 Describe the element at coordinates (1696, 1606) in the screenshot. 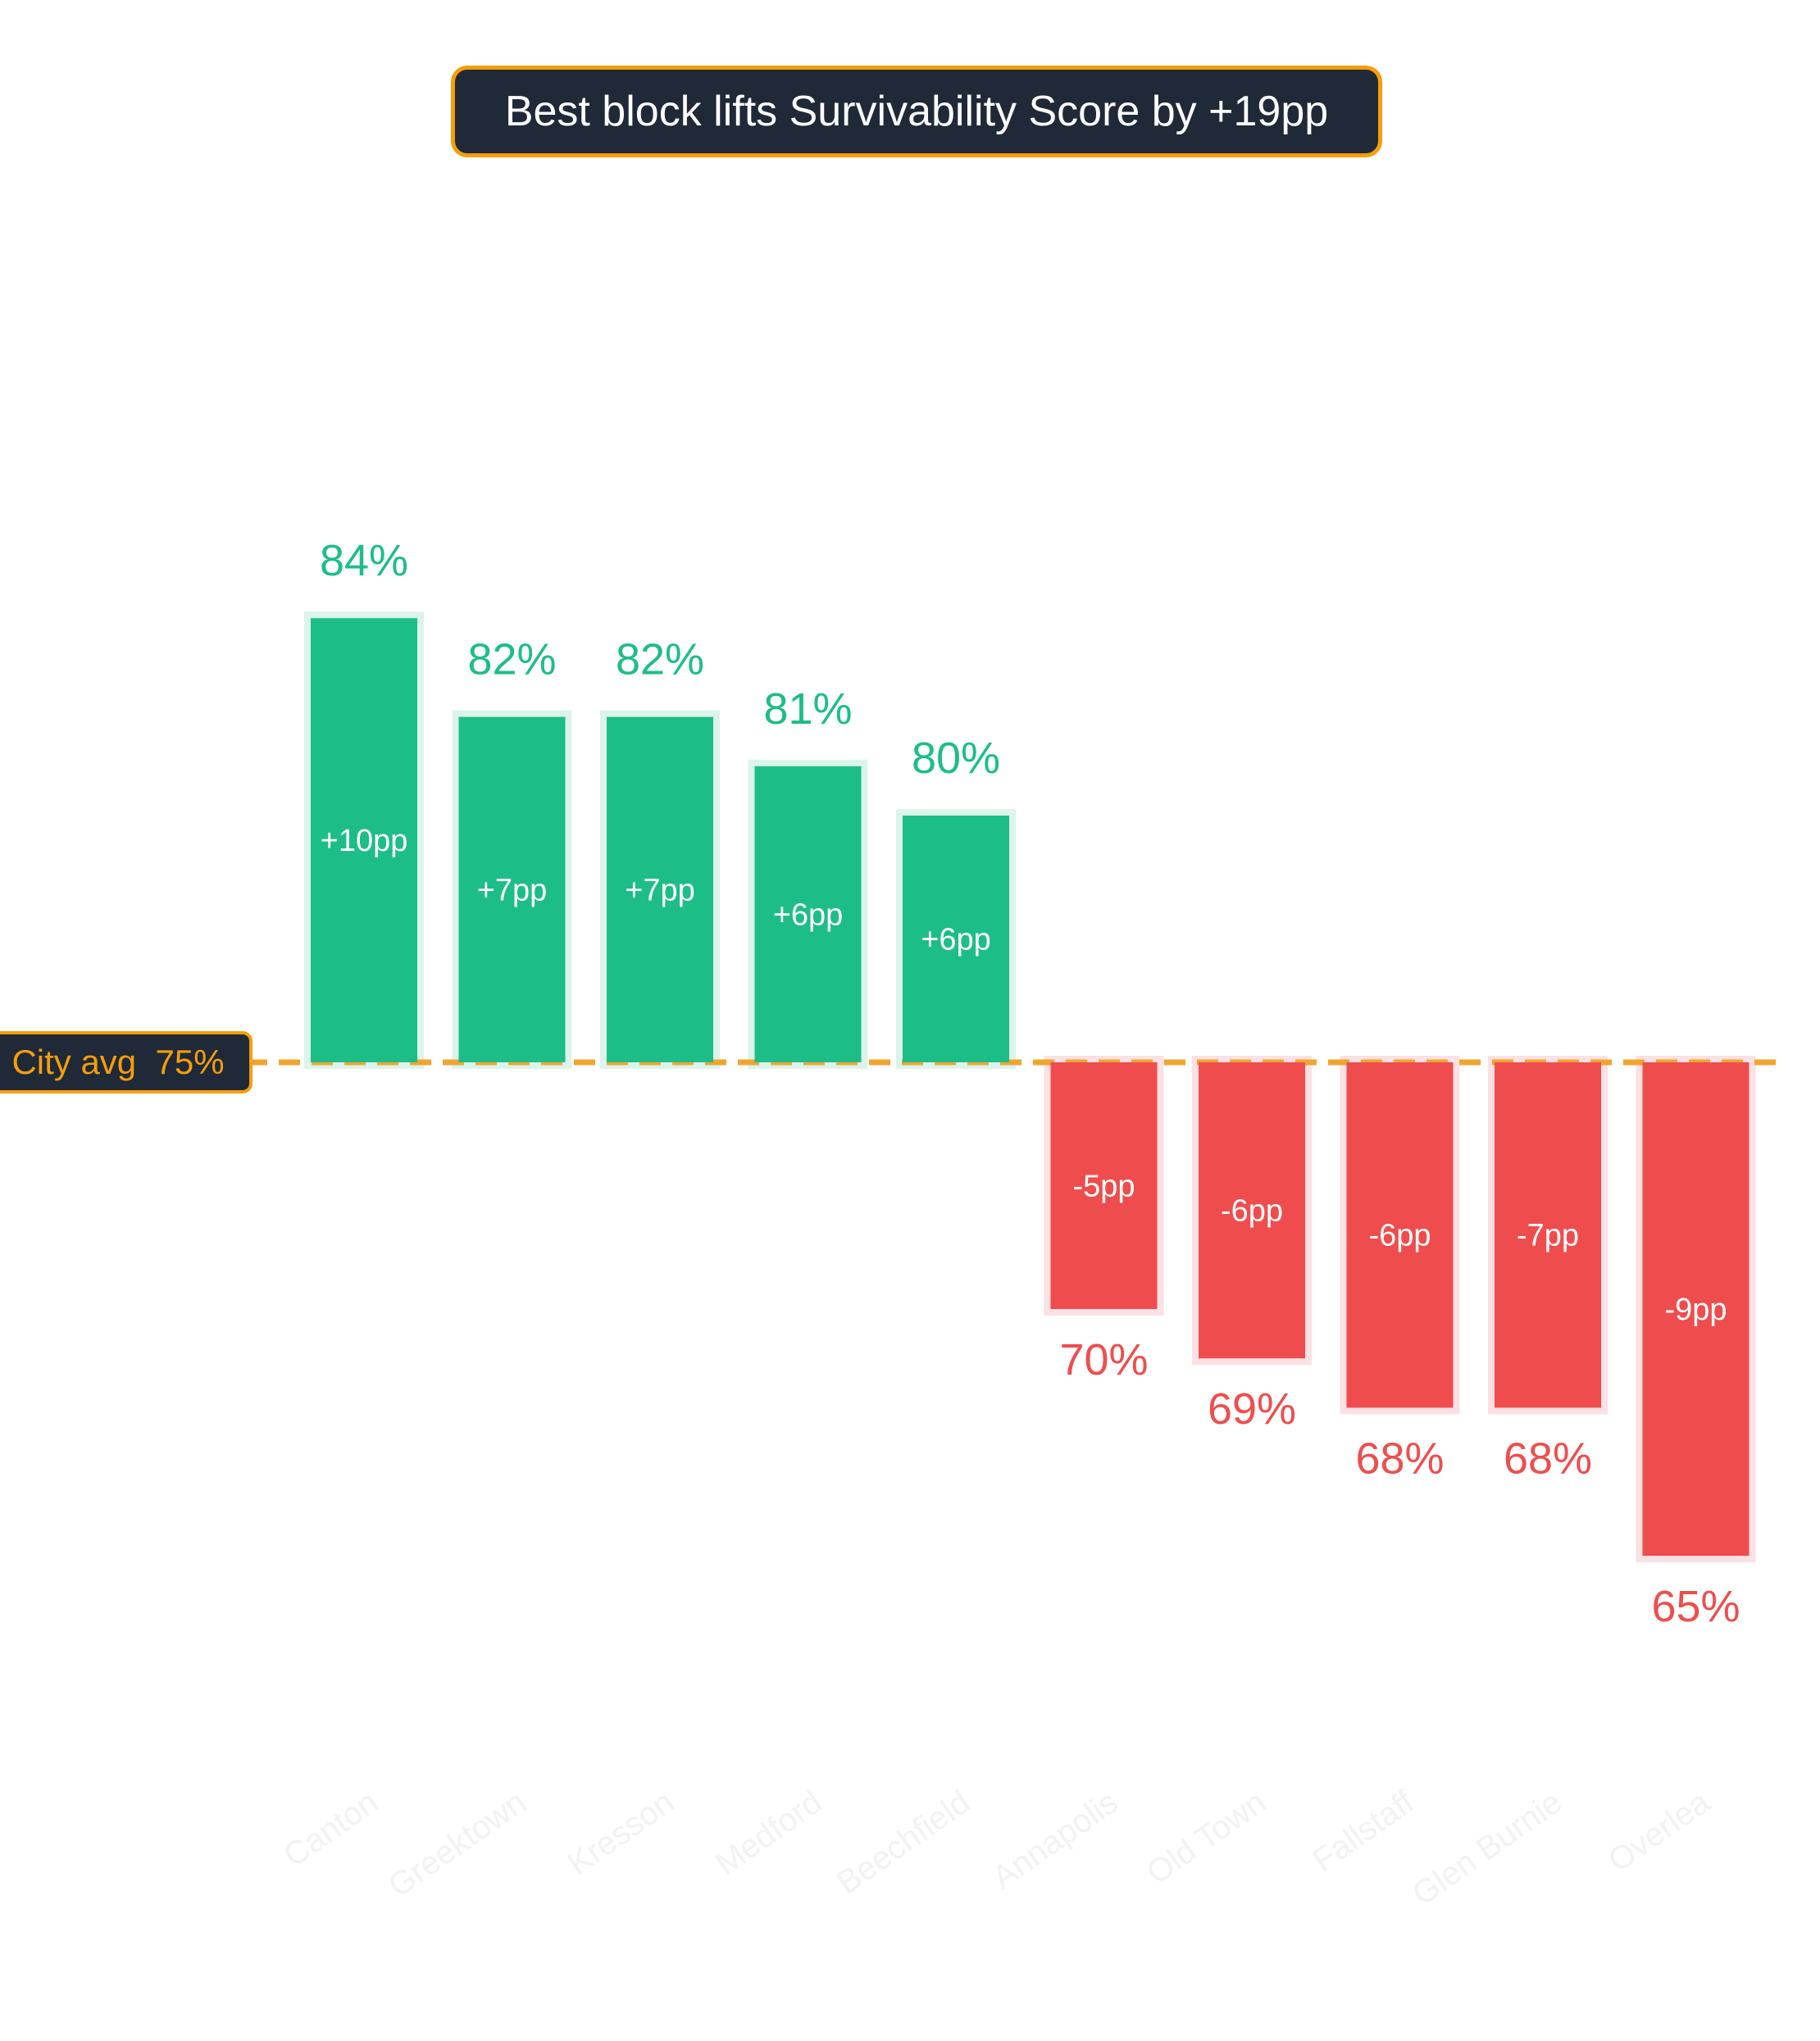

I see `value-label: 65%` at that location.